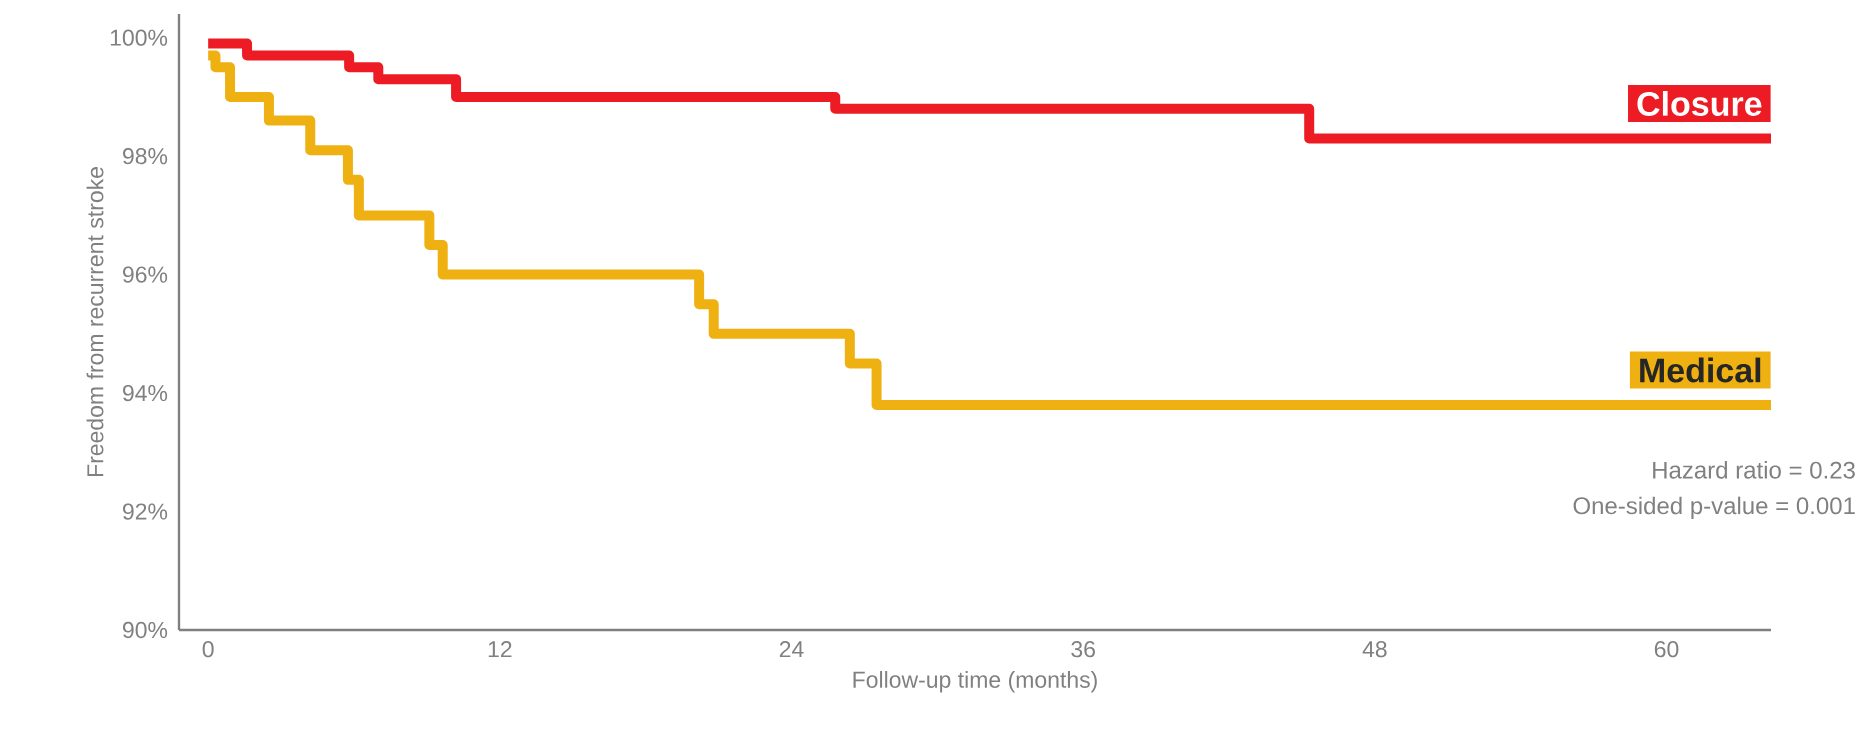  Describe the element at coordinates (791, 649) in the screenshot. I see `x-tick-label: 24` at that location.